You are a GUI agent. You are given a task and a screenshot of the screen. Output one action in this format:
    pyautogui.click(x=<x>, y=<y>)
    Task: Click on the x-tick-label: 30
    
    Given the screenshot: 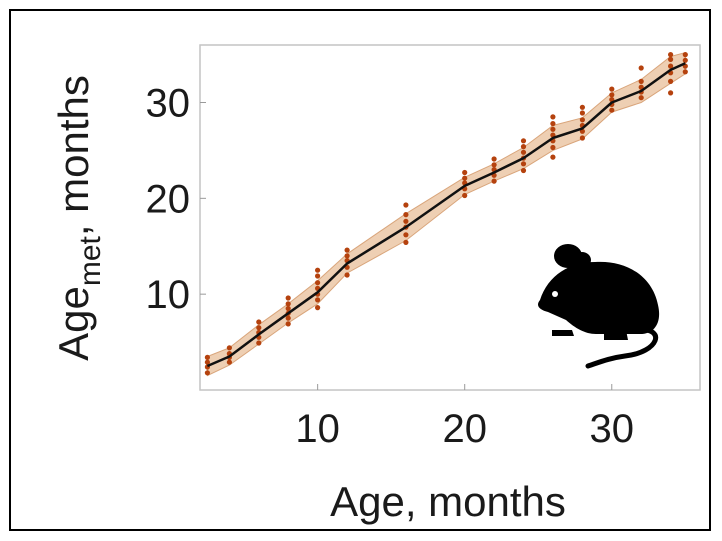 What is the action you would take?
    pyautogui.click(x=612, y=429)
    